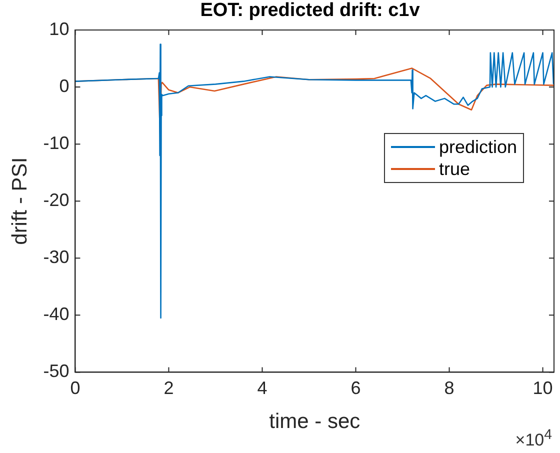  Describe the element at coordinates (56, 200) in the screenshot. I see `y-tick-label: -20` at that location.